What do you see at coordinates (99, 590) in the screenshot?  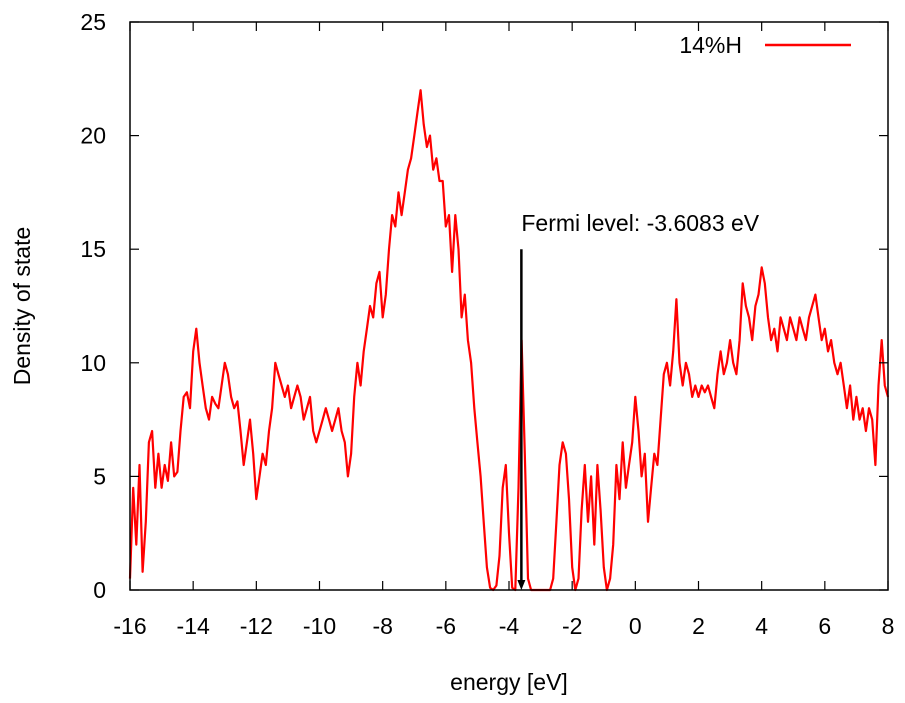 I see `y-tick-label: 0` at bounding box center [99, 590].